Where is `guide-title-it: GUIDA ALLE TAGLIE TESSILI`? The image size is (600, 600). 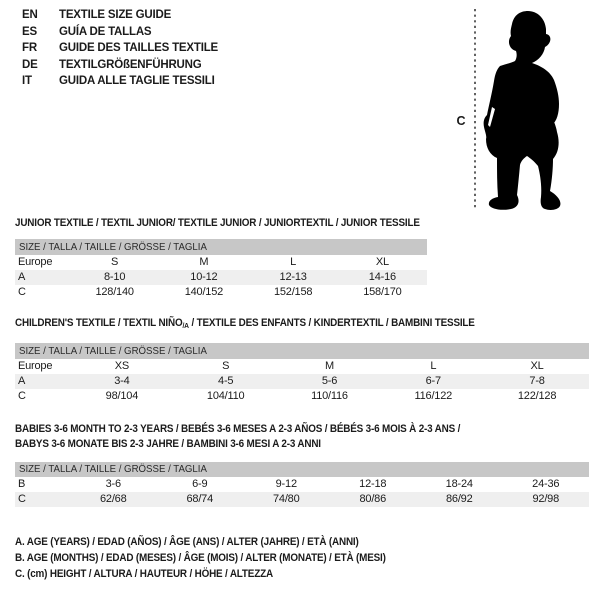 guide-title-it: GUIDA ALLE TAGLIE TESSILI is located at coordinates (137, 81).